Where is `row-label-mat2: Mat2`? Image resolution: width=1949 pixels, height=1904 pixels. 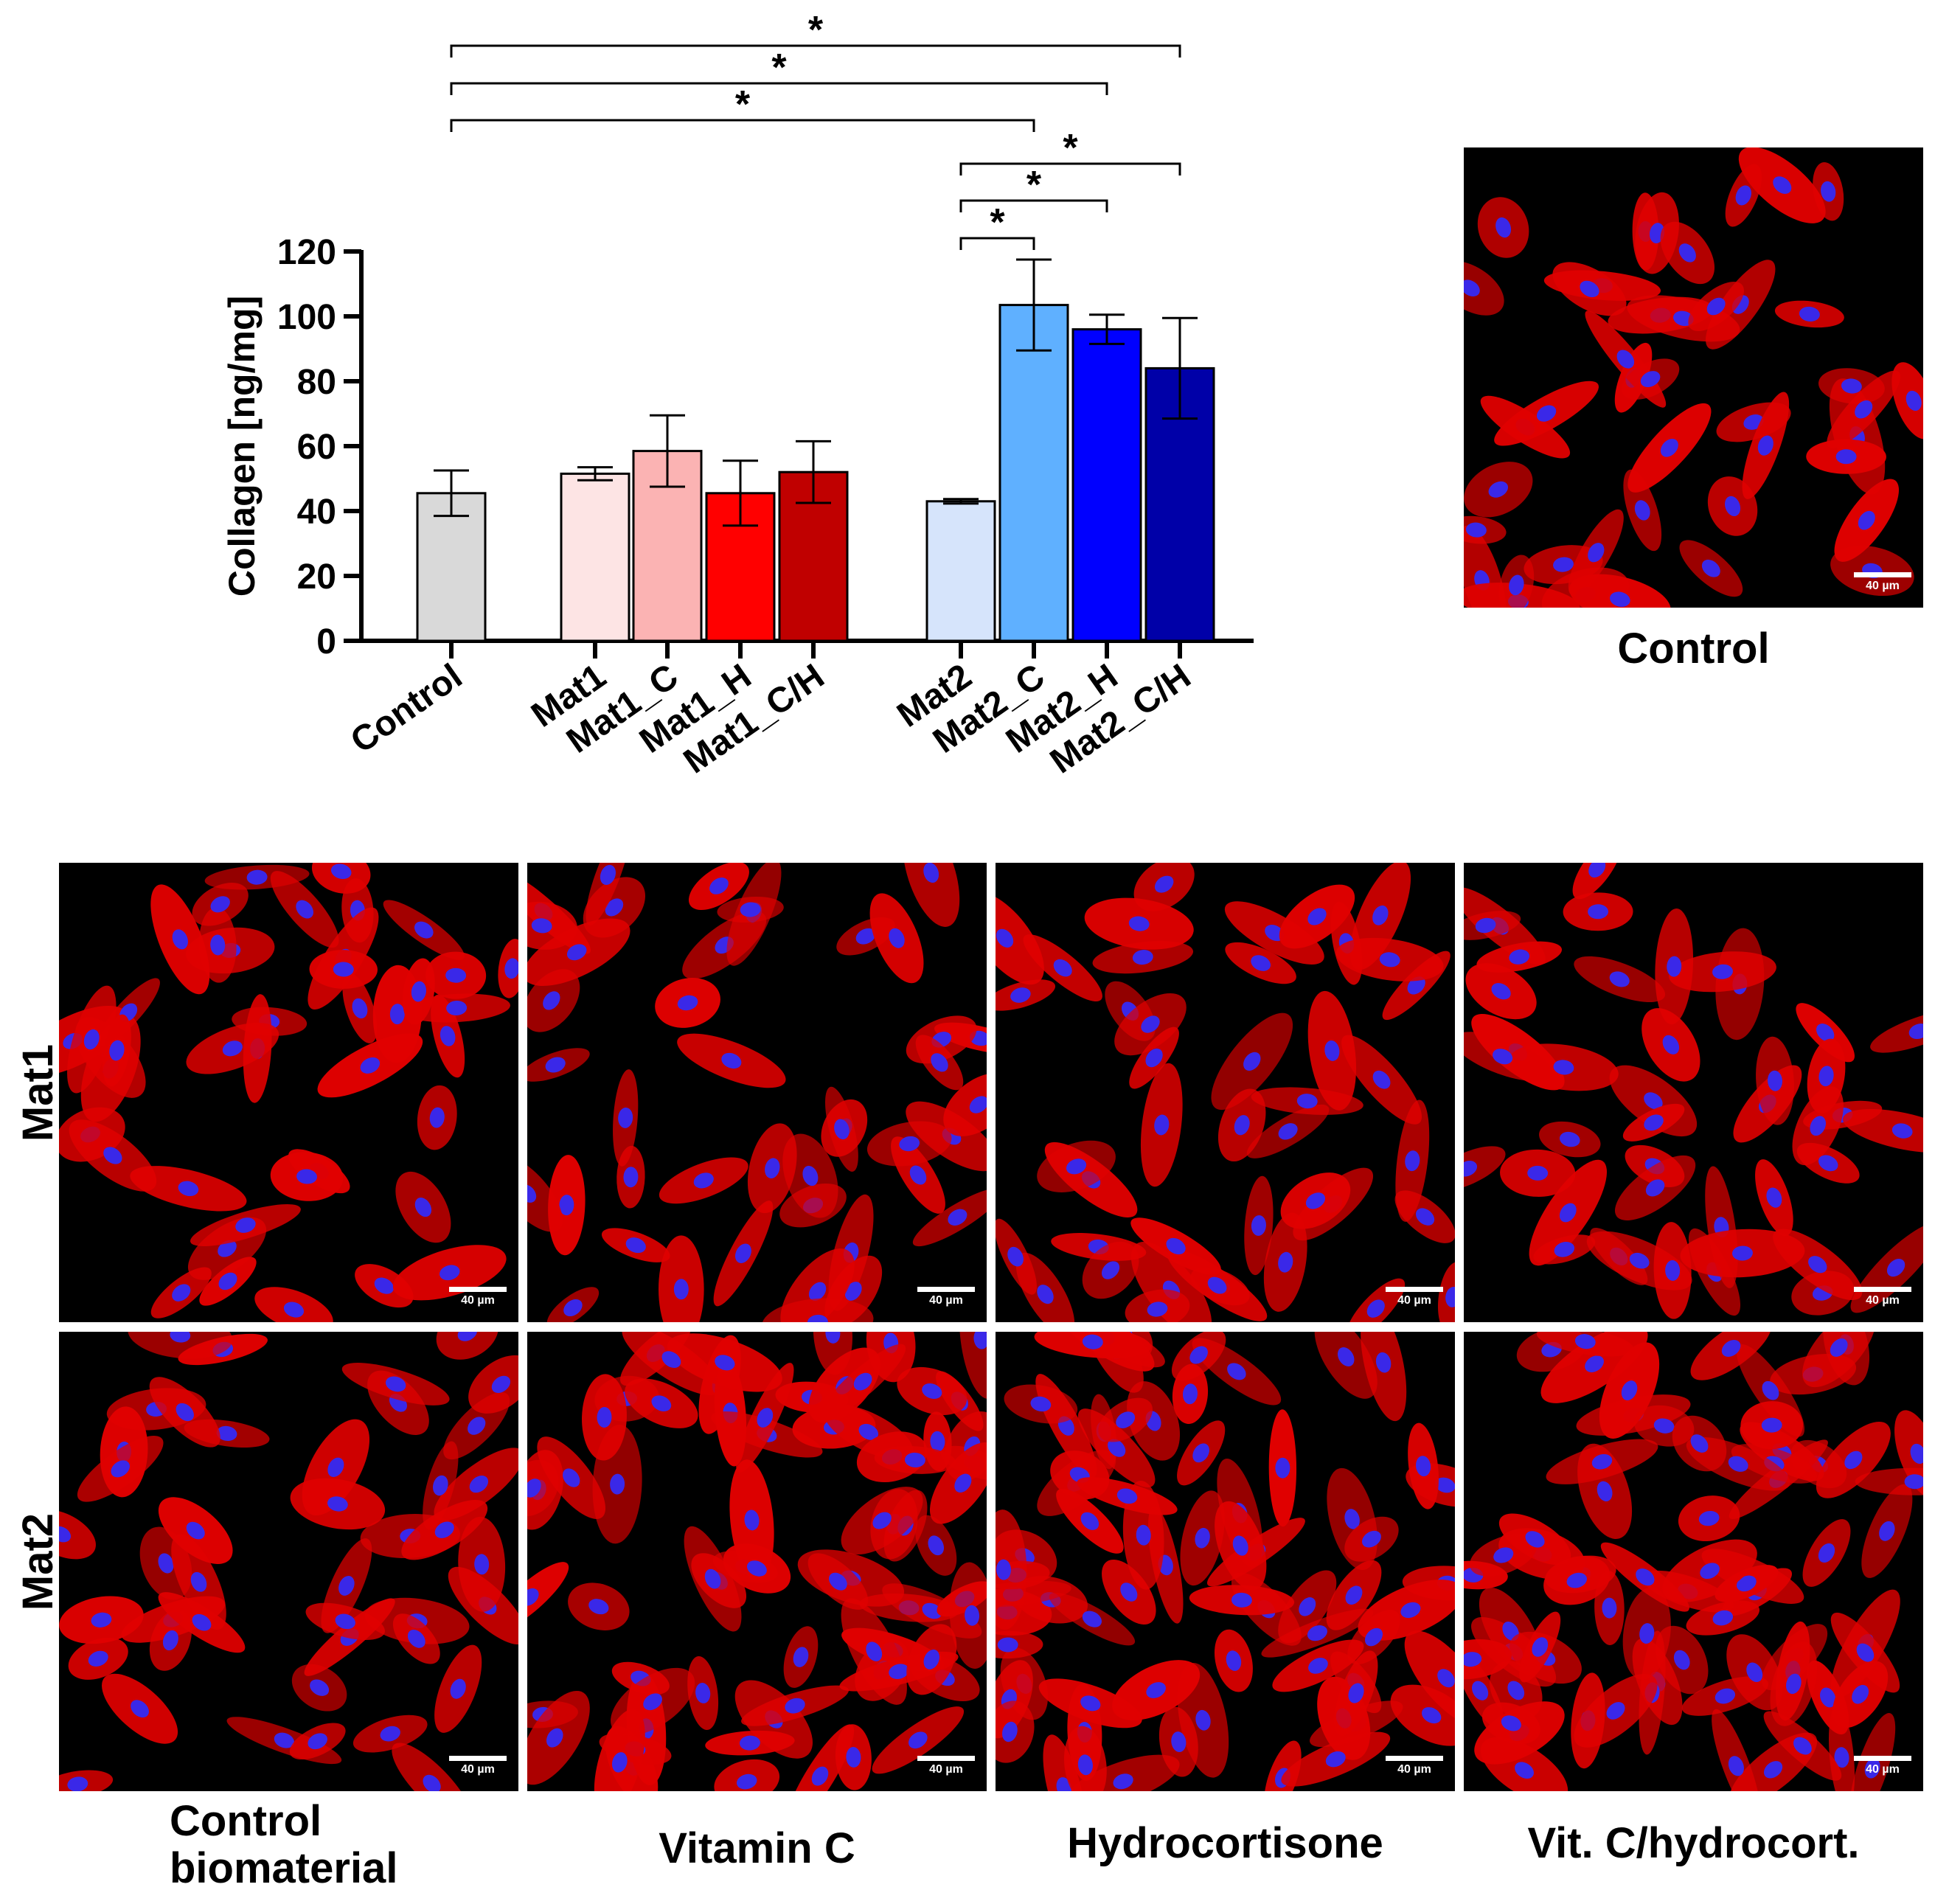 row-label-mat2: Mat2 is located at coordinates (38, 1562).